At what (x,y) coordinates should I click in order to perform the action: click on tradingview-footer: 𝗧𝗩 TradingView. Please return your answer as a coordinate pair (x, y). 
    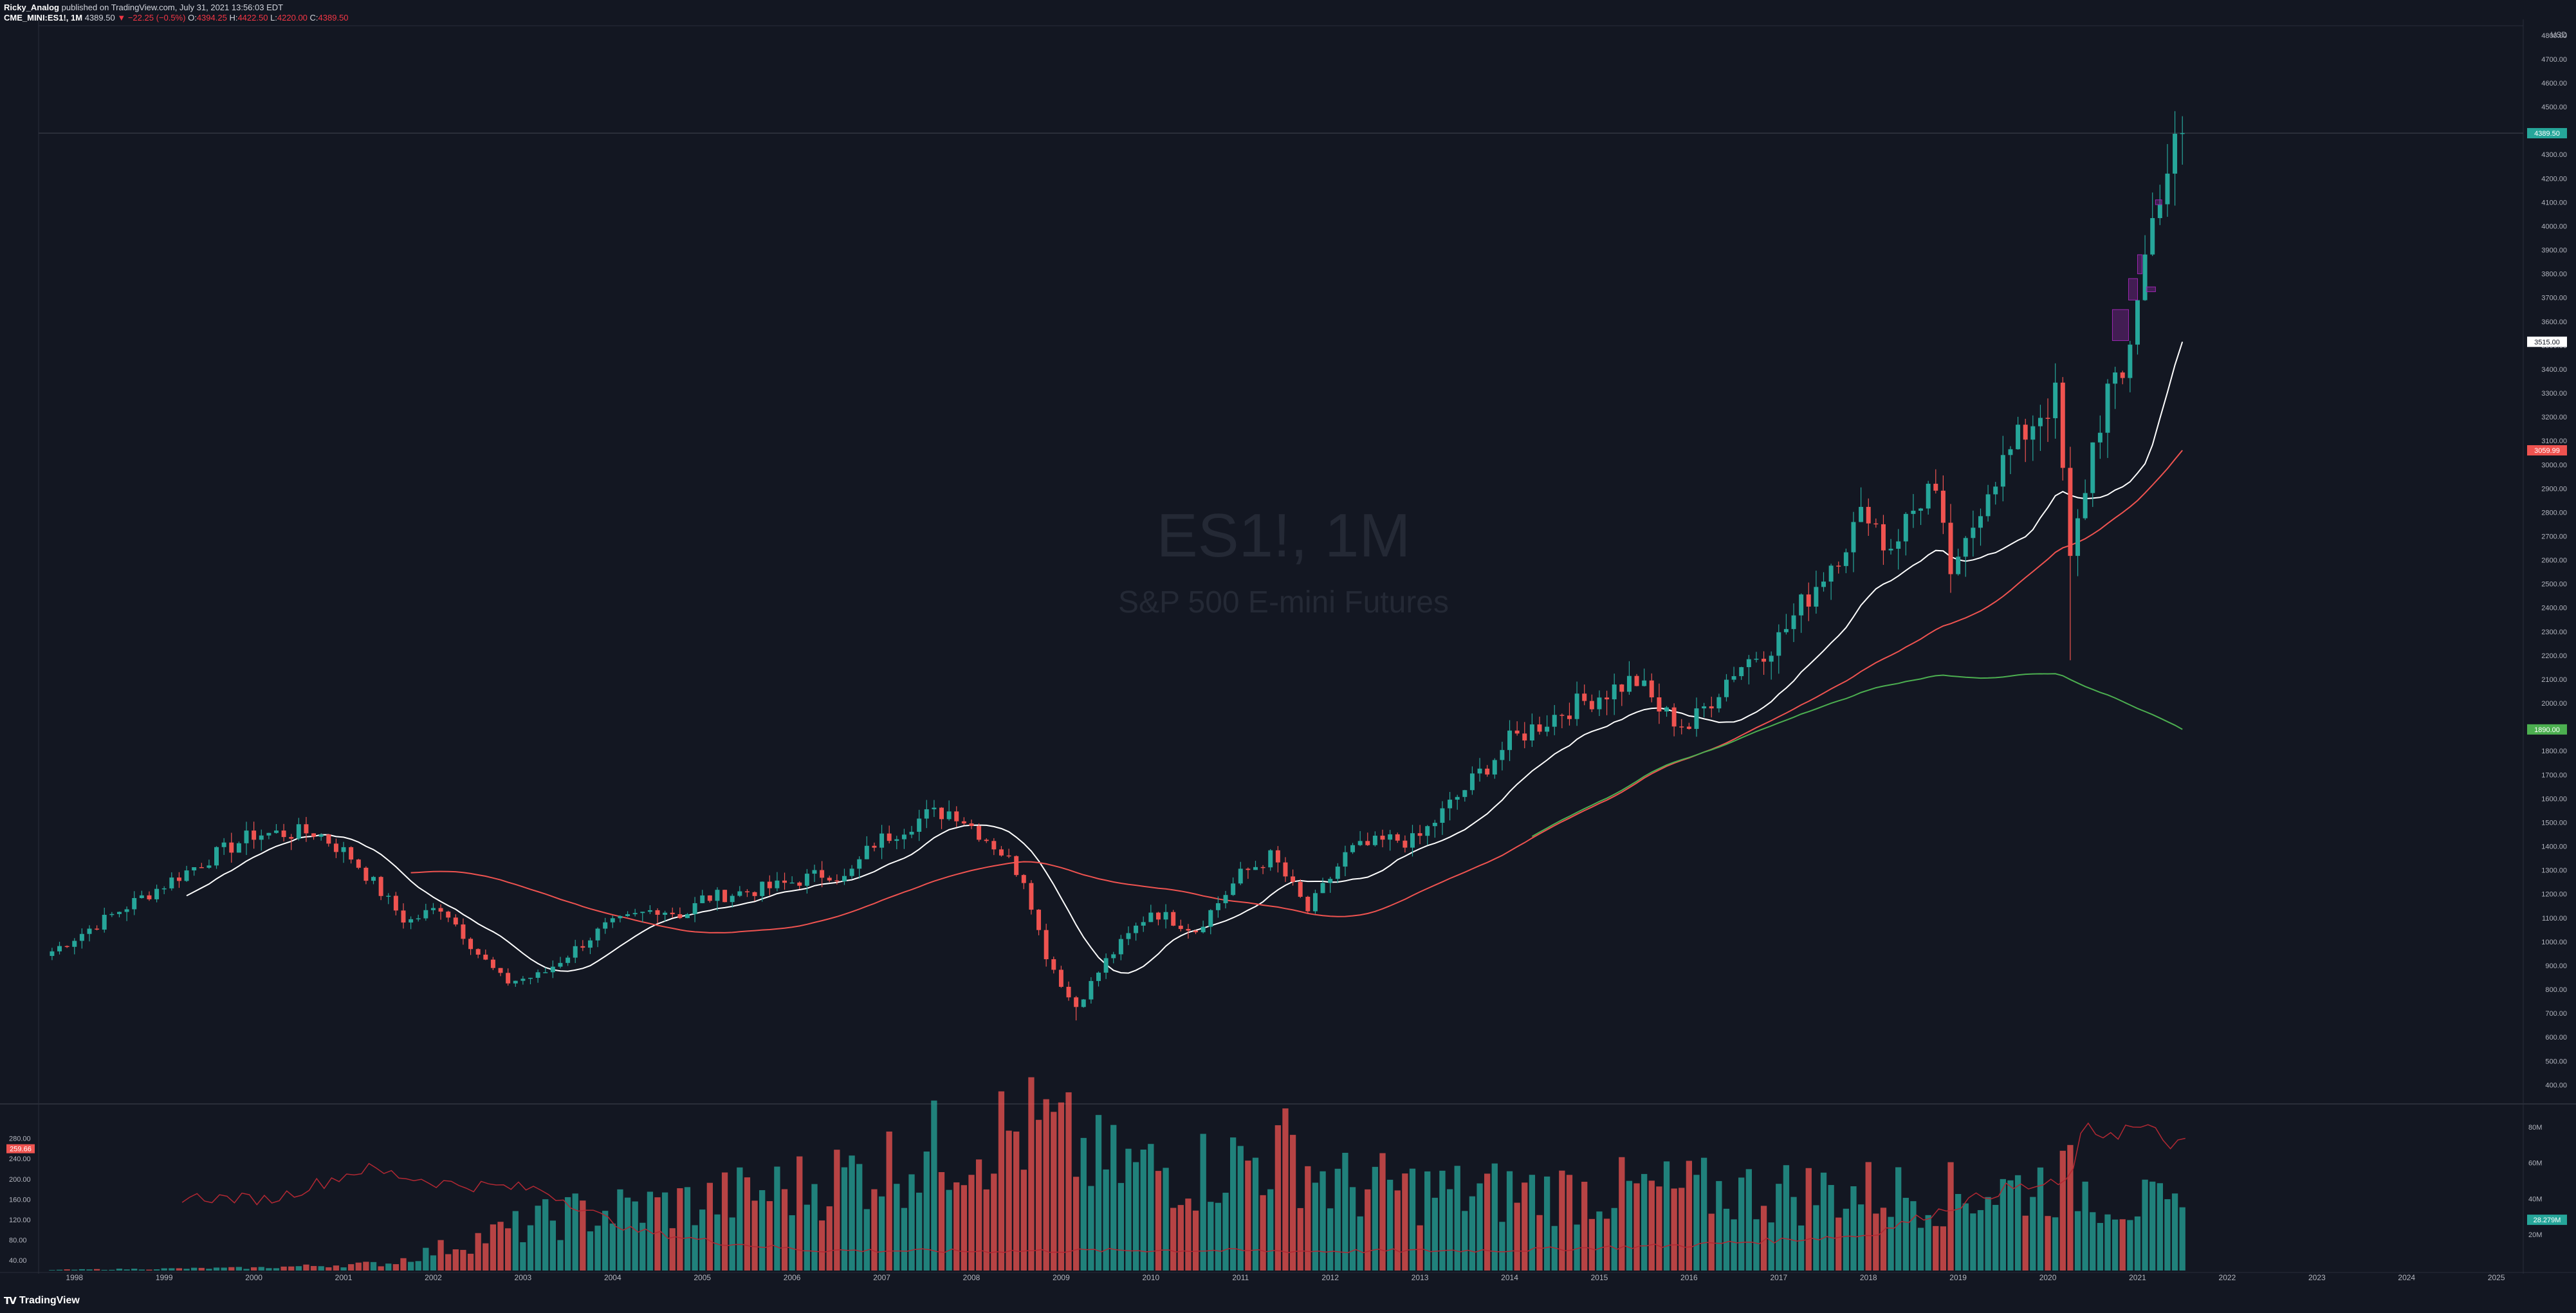
    Looking at the image, I should click on (42, 1301).